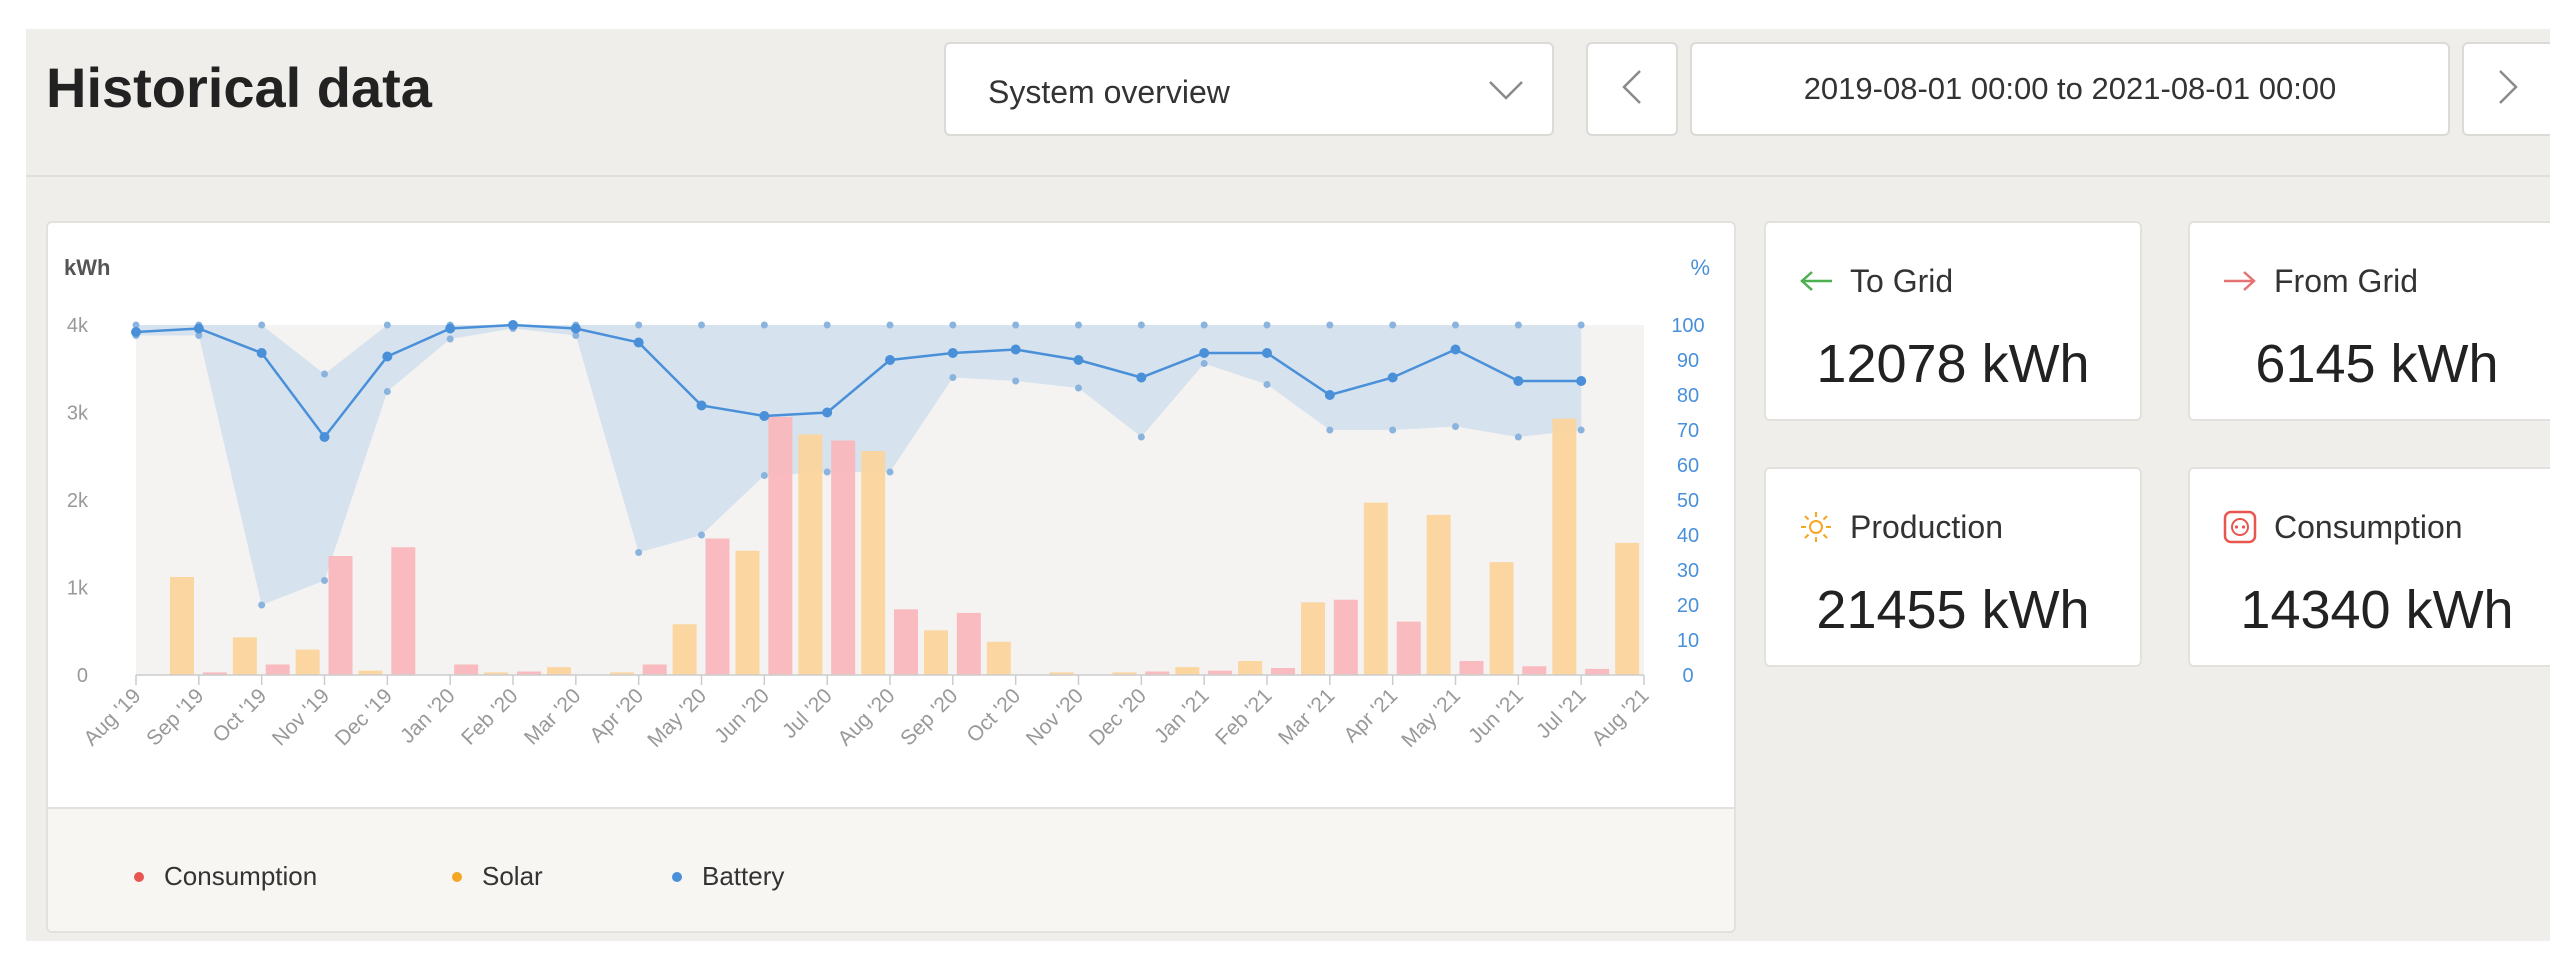  I want to click on x-tick-label: Jul '20, so click(807, 713).